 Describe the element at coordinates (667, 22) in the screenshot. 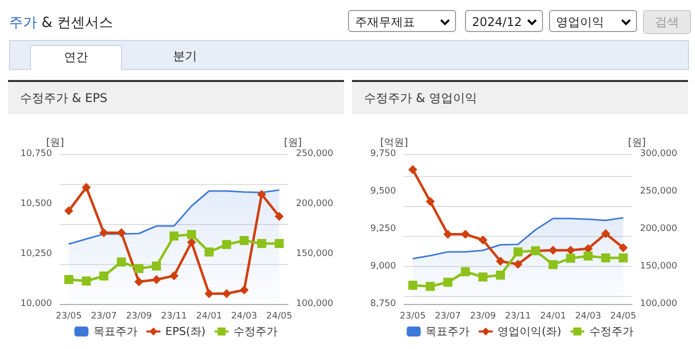

I see `text: 검색` at that location.